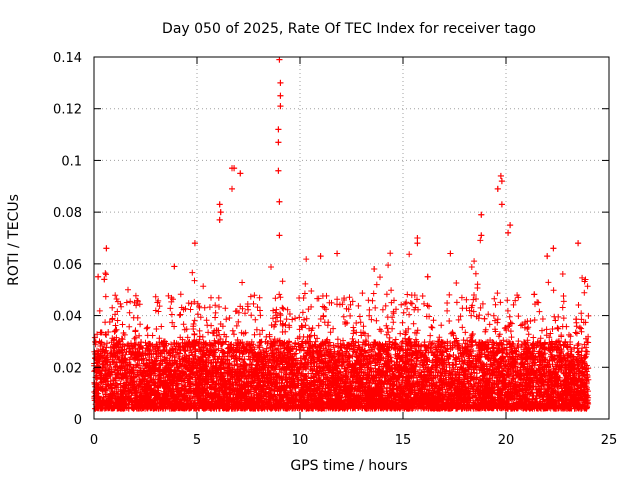  Describe the element at coordinates (94, 440) in the screenshot. I see `x-tick-label: 0` at that location.